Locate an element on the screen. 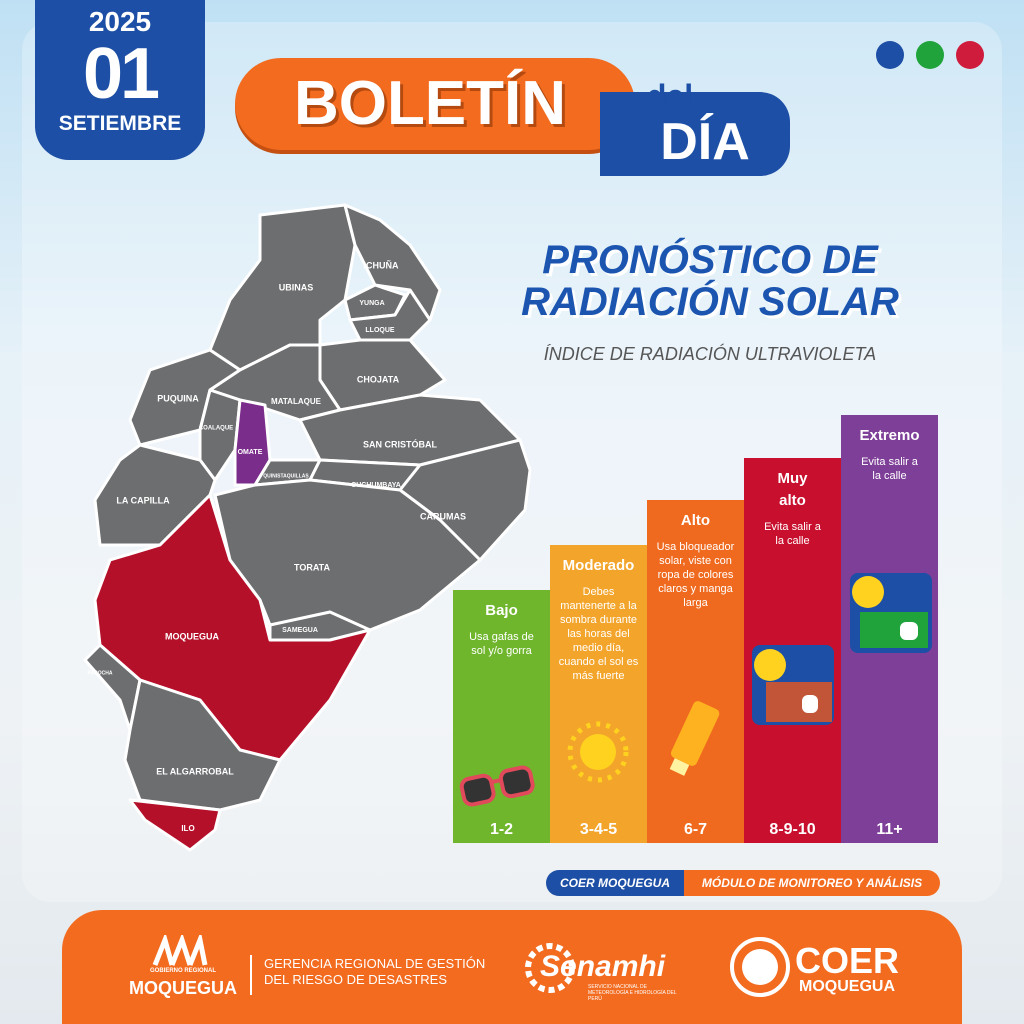  title-pill is located at coordinates (435, 104).